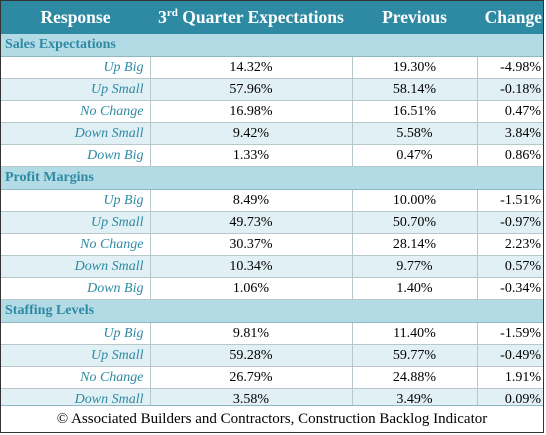 The height and width of the screenshot is (435, 546). I want to click on q3-value-cell: 1.06%, so click(251, 288).